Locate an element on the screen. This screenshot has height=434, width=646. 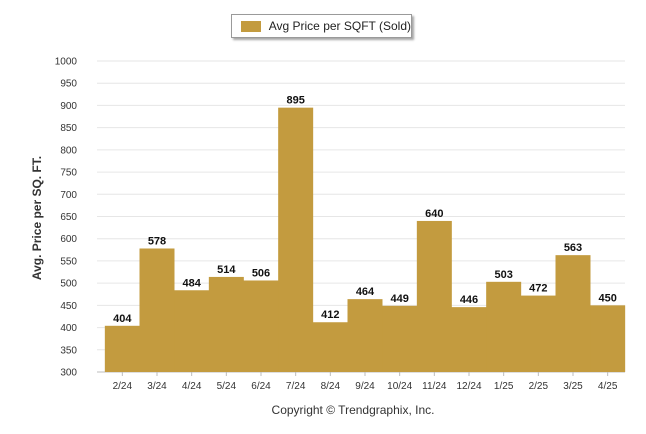
x-tick-label: 3/24 is located at coordinates (157, 386).